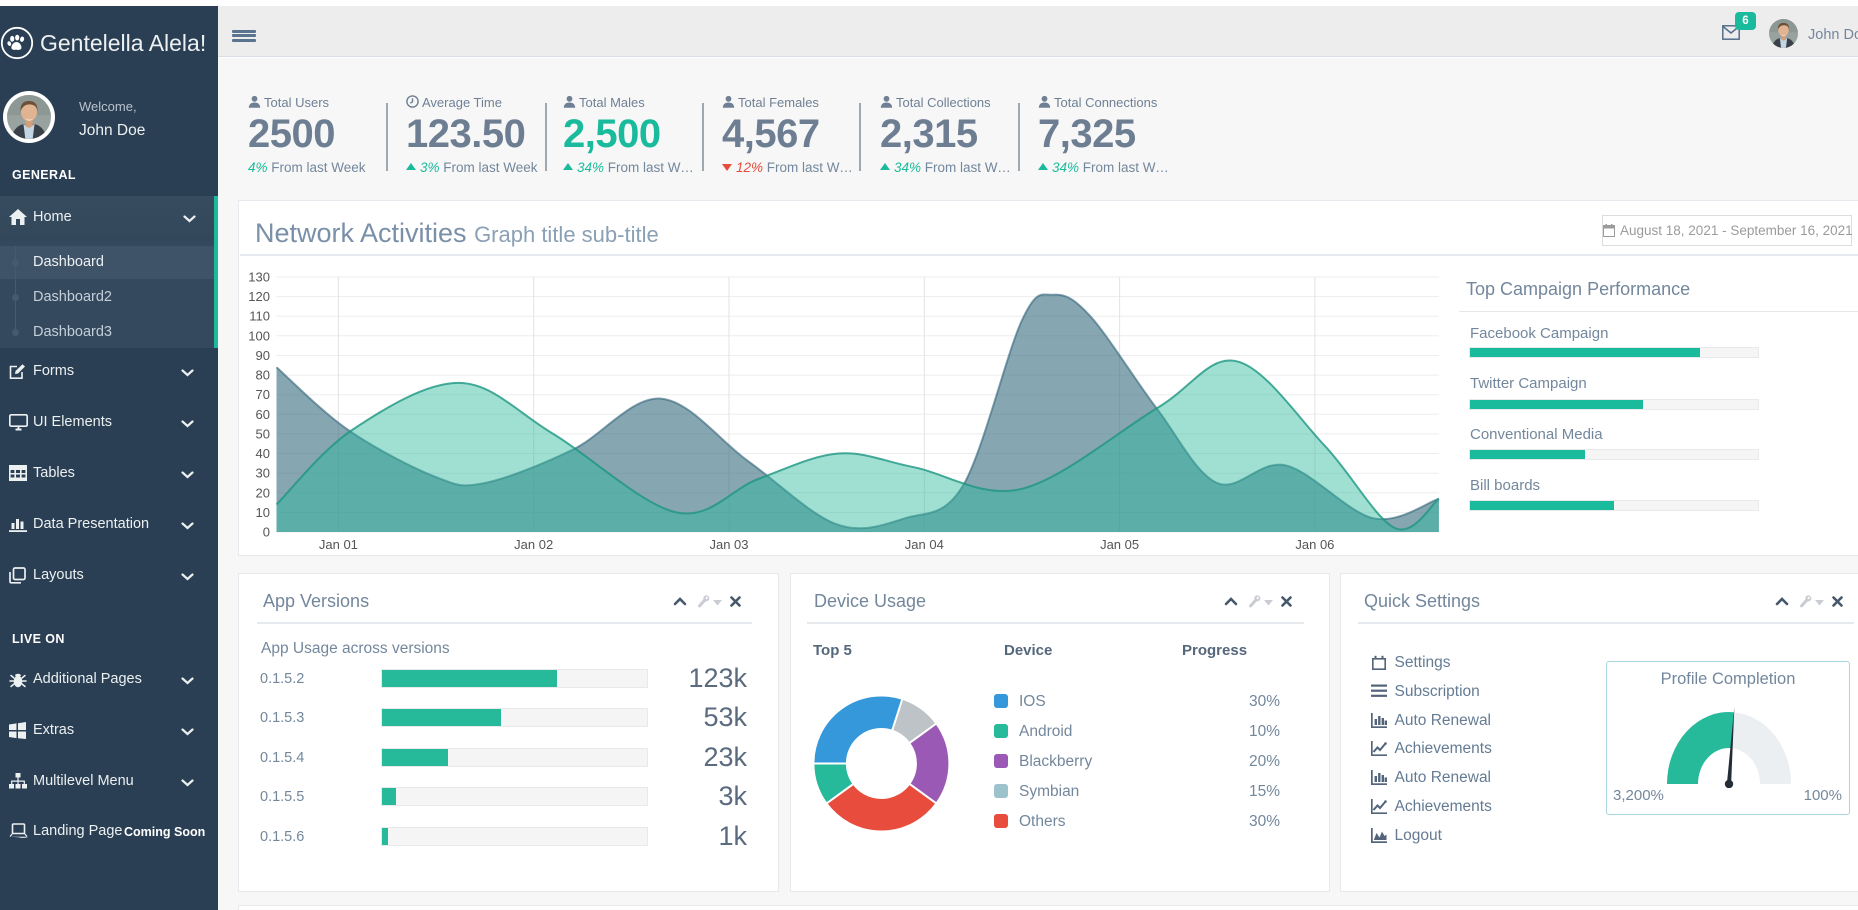  What do you see at coordinates (533, 544) in the screenshot?
I see `svg-text: Jan 02` at bounding box center [533, 544].